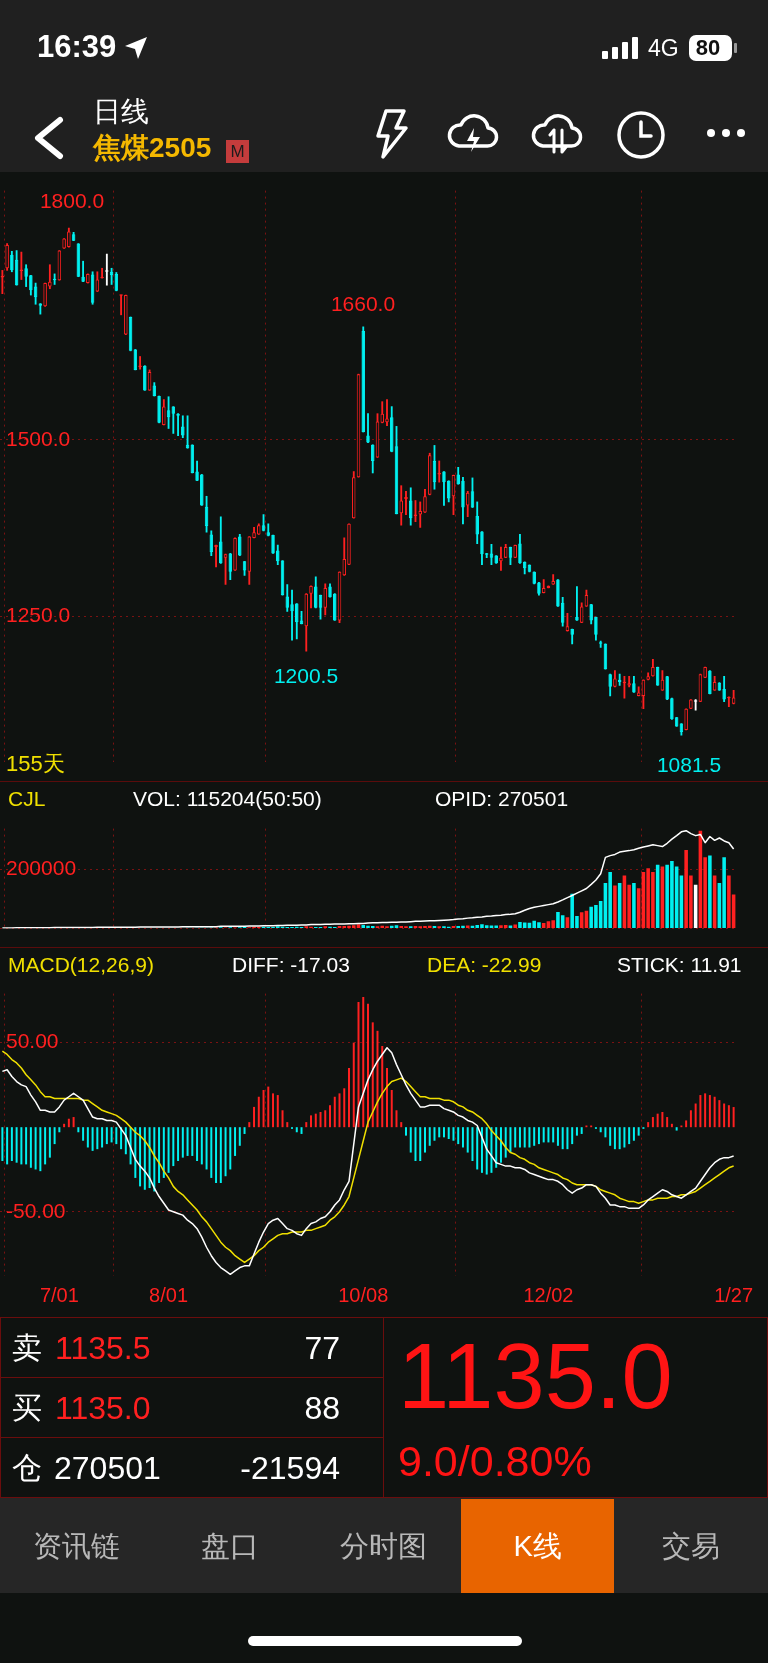 This screenshot has width=768, height=1663. Describe the element at coordinates (537, 1546) in the screenshot. I see `text: K线` at that location.